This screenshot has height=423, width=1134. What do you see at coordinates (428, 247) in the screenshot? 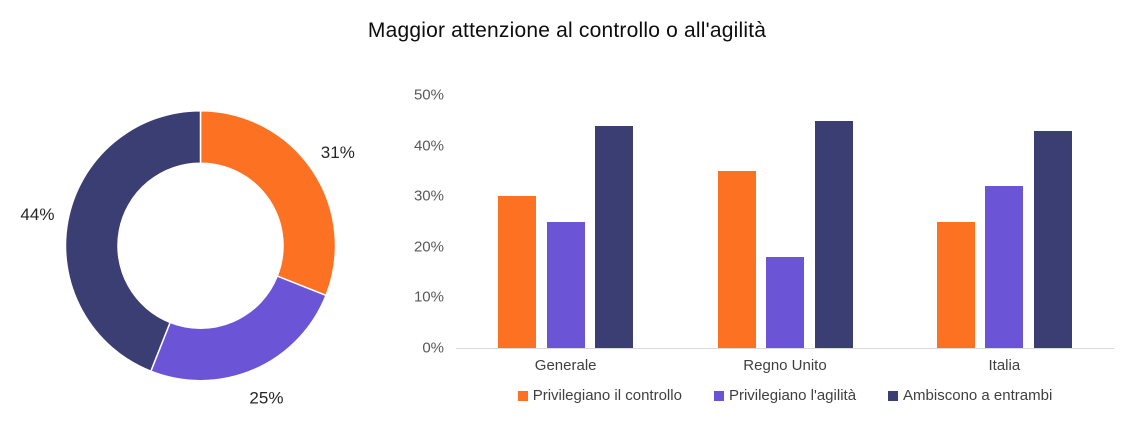
I see `y-axis-tick-label-2: 20%` at bounding box center [428, 247].